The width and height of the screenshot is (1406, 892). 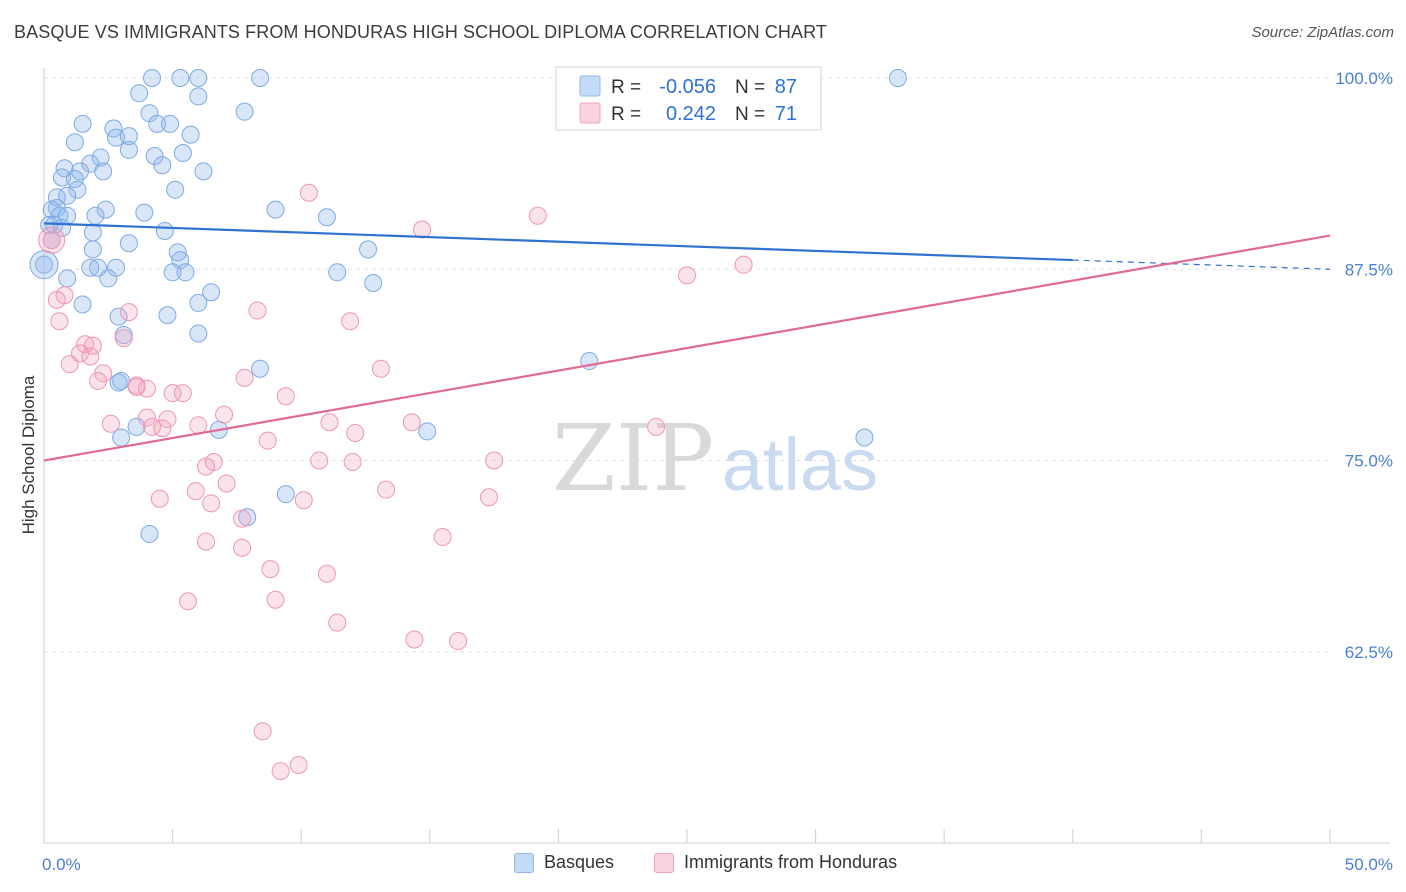 What do you see at coordinates (1369, 461) in the screenshot?
I see `y-tick-label: 75.0%` at bounding box center [1369, 461].